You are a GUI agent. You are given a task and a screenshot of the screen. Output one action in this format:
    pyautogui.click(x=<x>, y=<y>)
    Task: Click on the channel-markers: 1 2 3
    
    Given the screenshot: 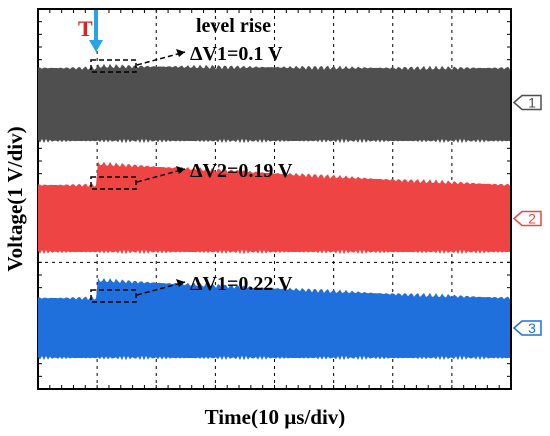 What is the action you would take?
    pyautogui.click(x=527, y=215)
    